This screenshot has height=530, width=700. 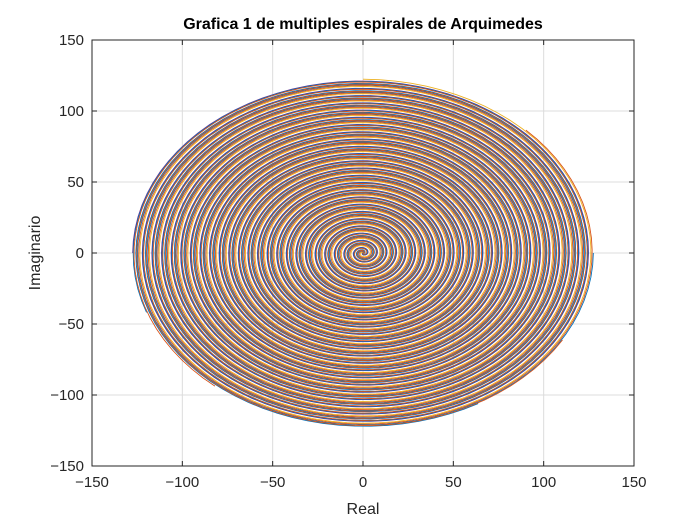 What do you see at coordinates (543, 482) in the screenshot?
I see `x-tick-label: 100` at bounding box center [543, 482].